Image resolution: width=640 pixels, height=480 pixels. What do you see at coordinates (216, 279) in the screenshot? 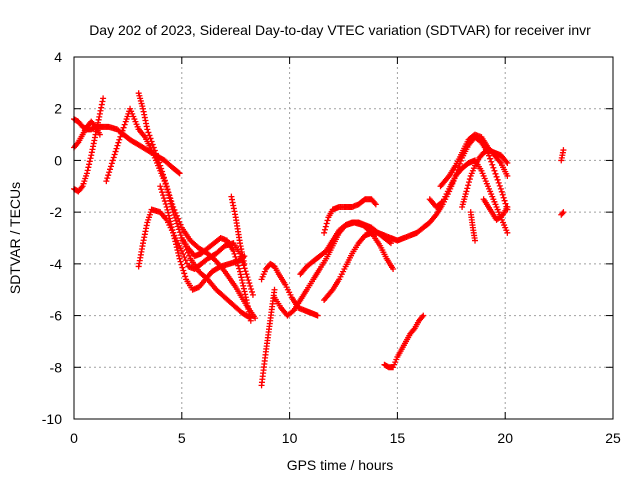
I see `series-arc9` at bounding box center [216, 279].